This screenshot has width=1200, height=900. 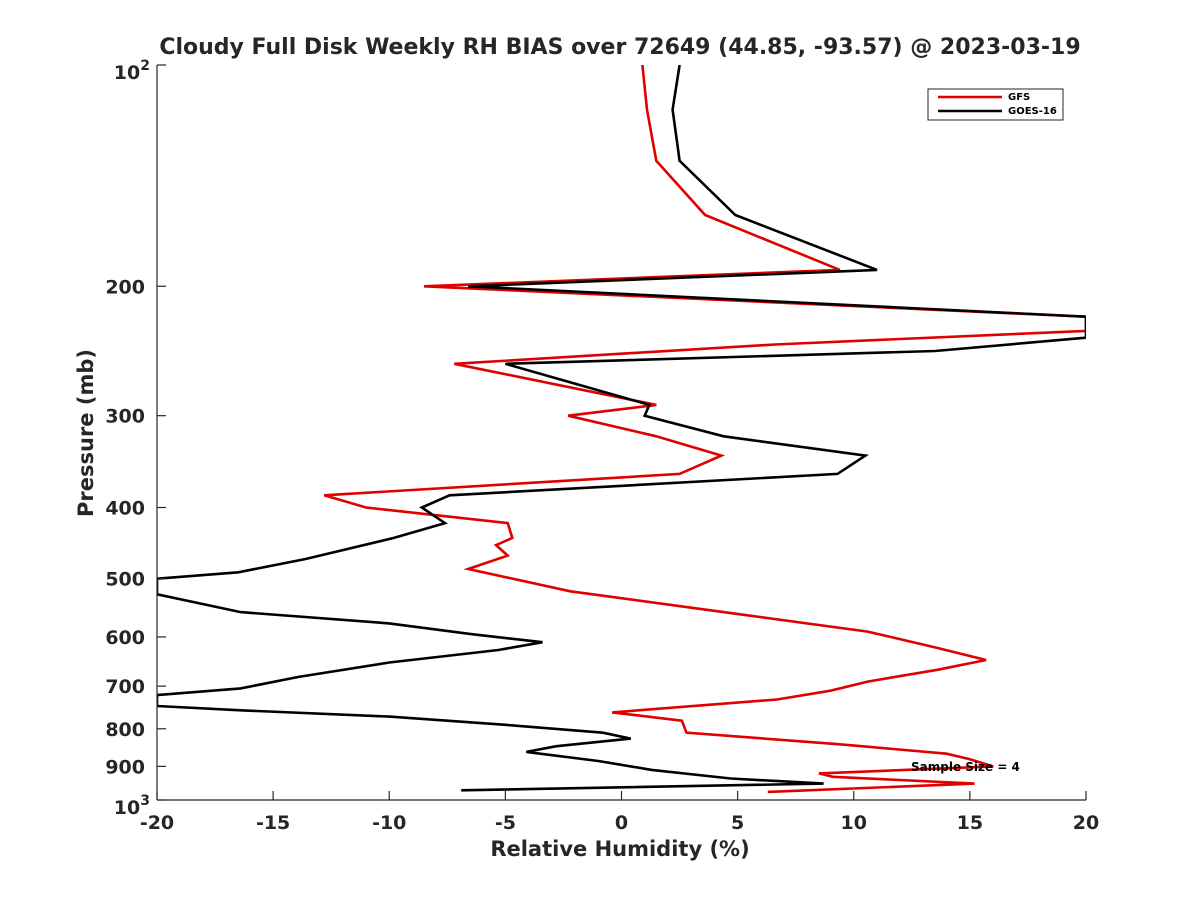 I want to click on legend-label-gfs: GFS, so click(x=1019, y=97).